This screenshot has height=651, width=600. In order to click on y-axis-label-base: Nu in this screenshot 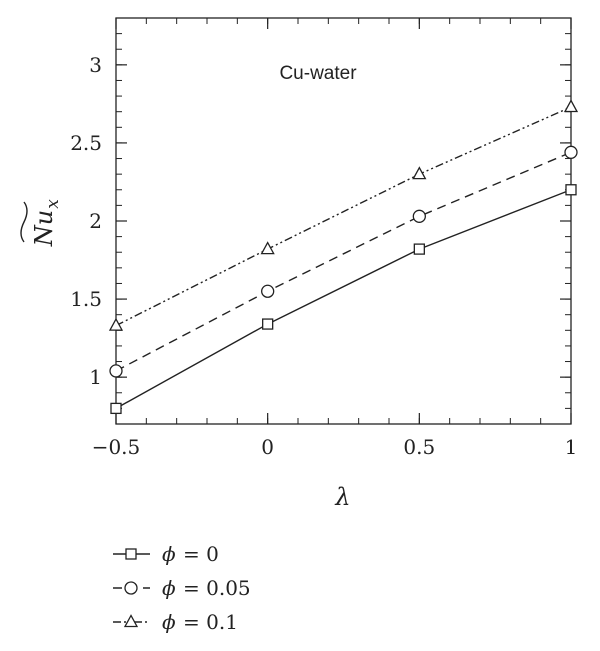, I will do `click(44, 228)`.